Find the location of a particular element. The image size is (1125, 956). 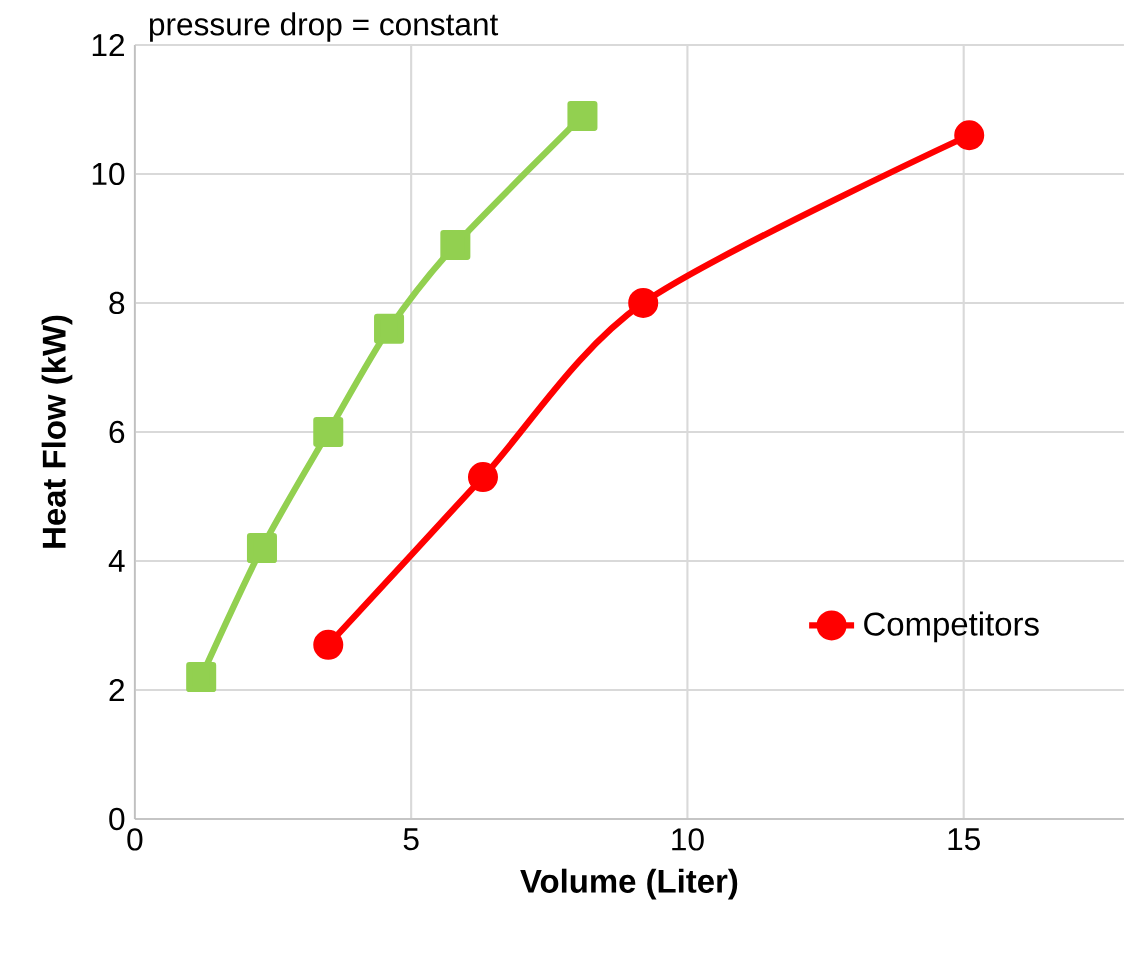

x-axis-title: Volume (Liter) is located at coordinates (629, 884).